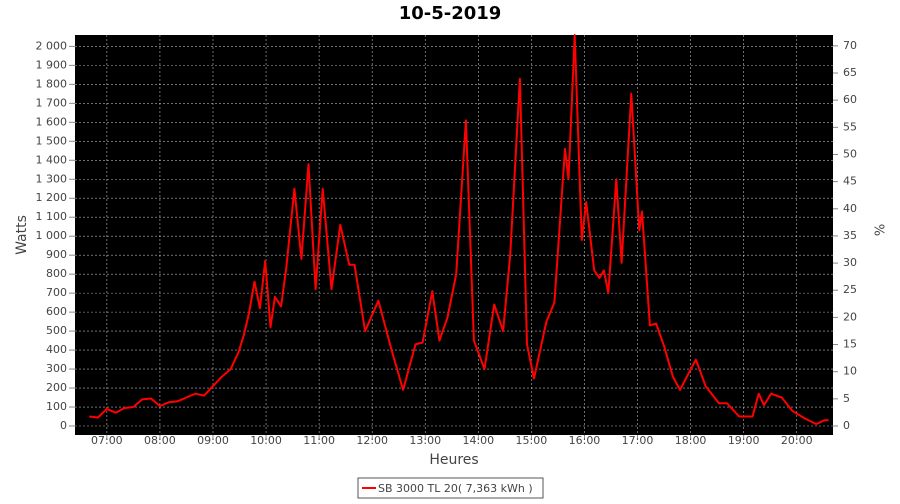 The image size is (900, 504). I want to click on x-tick-label: 08:00, so click(160, 440).